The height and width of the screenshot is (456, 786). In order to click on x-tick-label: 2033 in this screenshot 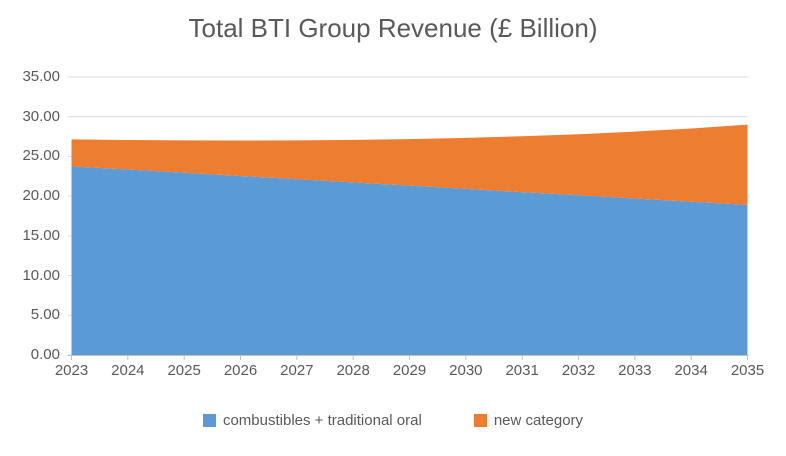, I will do `click(635, 370)`.